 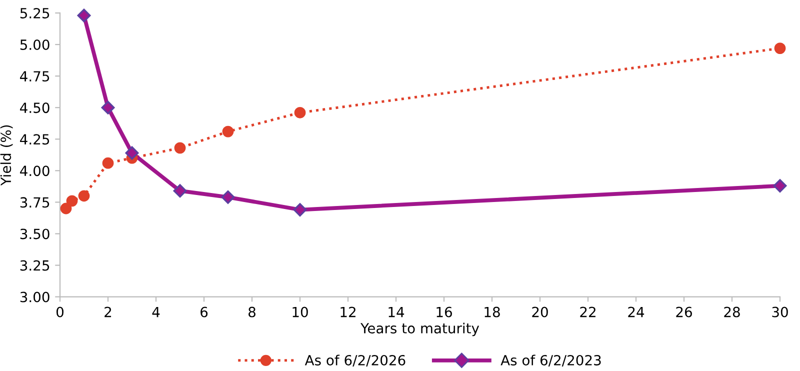 I want to click on y-axis-title: Yield (%), so click(x=6, y=155).